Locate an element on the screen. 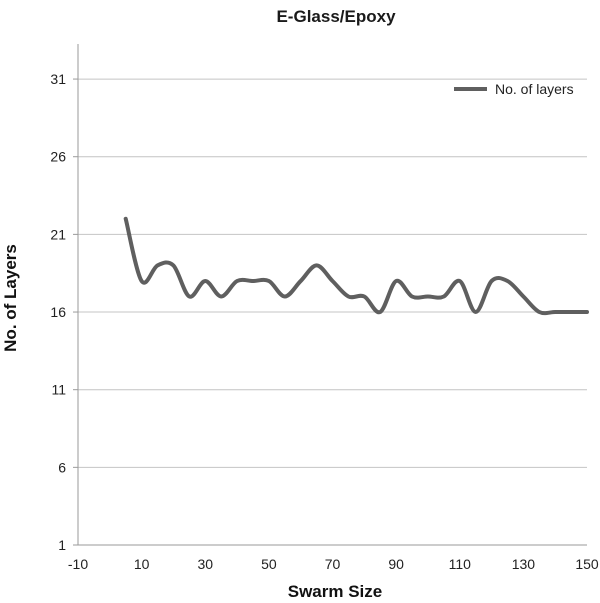 Image resolution: width=600 pixels, height=603 pixels. x-tick-label: -10 is located at coordinates (78, 564).